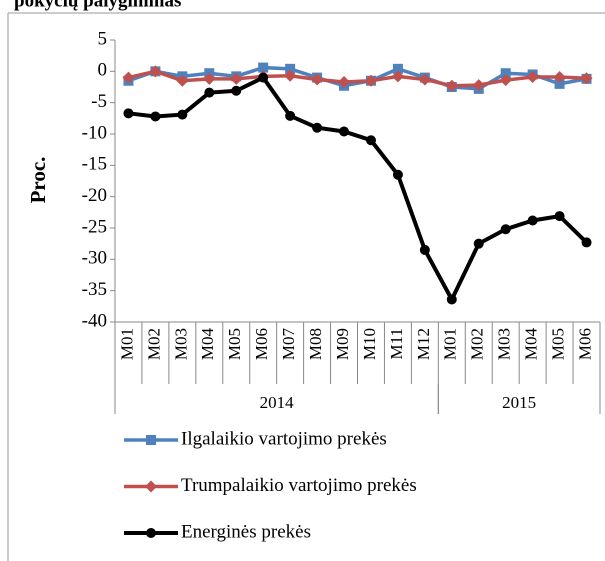 The width and height of the screenshot is (605, 561). I want to click on y-tick-label: -35, so click(94, 289).